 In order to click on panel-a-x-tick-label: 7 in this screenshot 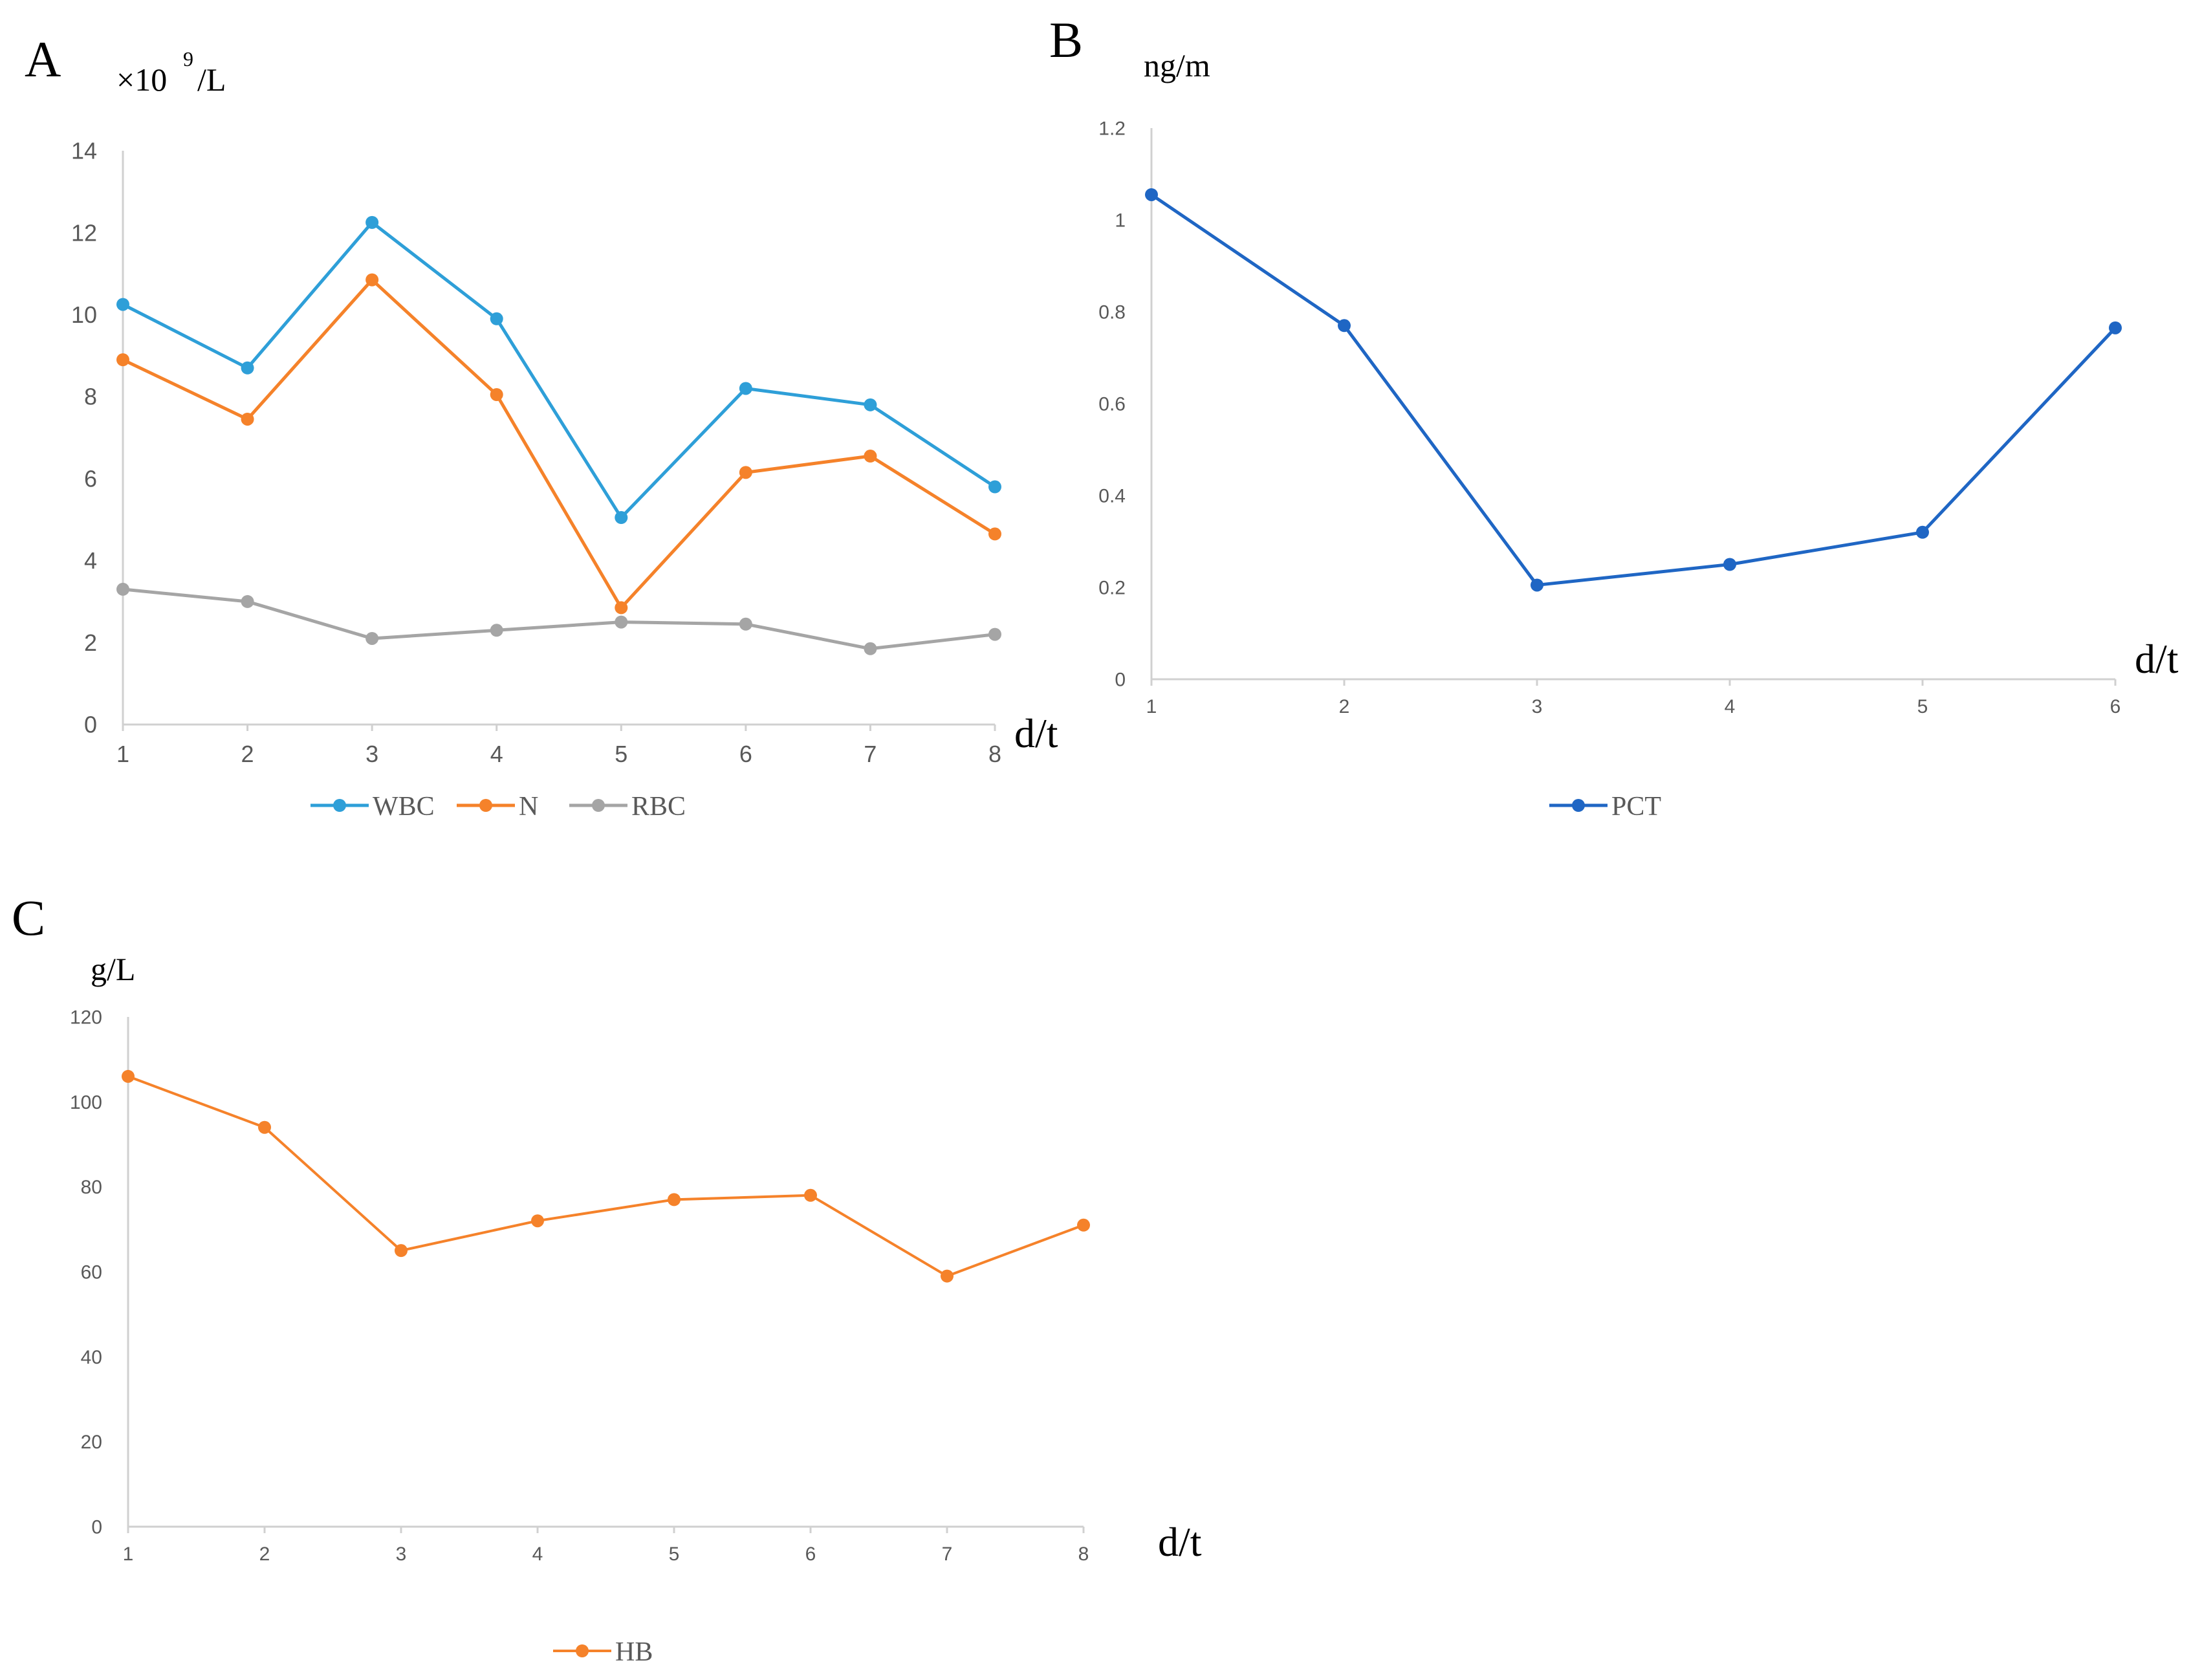, I will do `click(870, 754)`.